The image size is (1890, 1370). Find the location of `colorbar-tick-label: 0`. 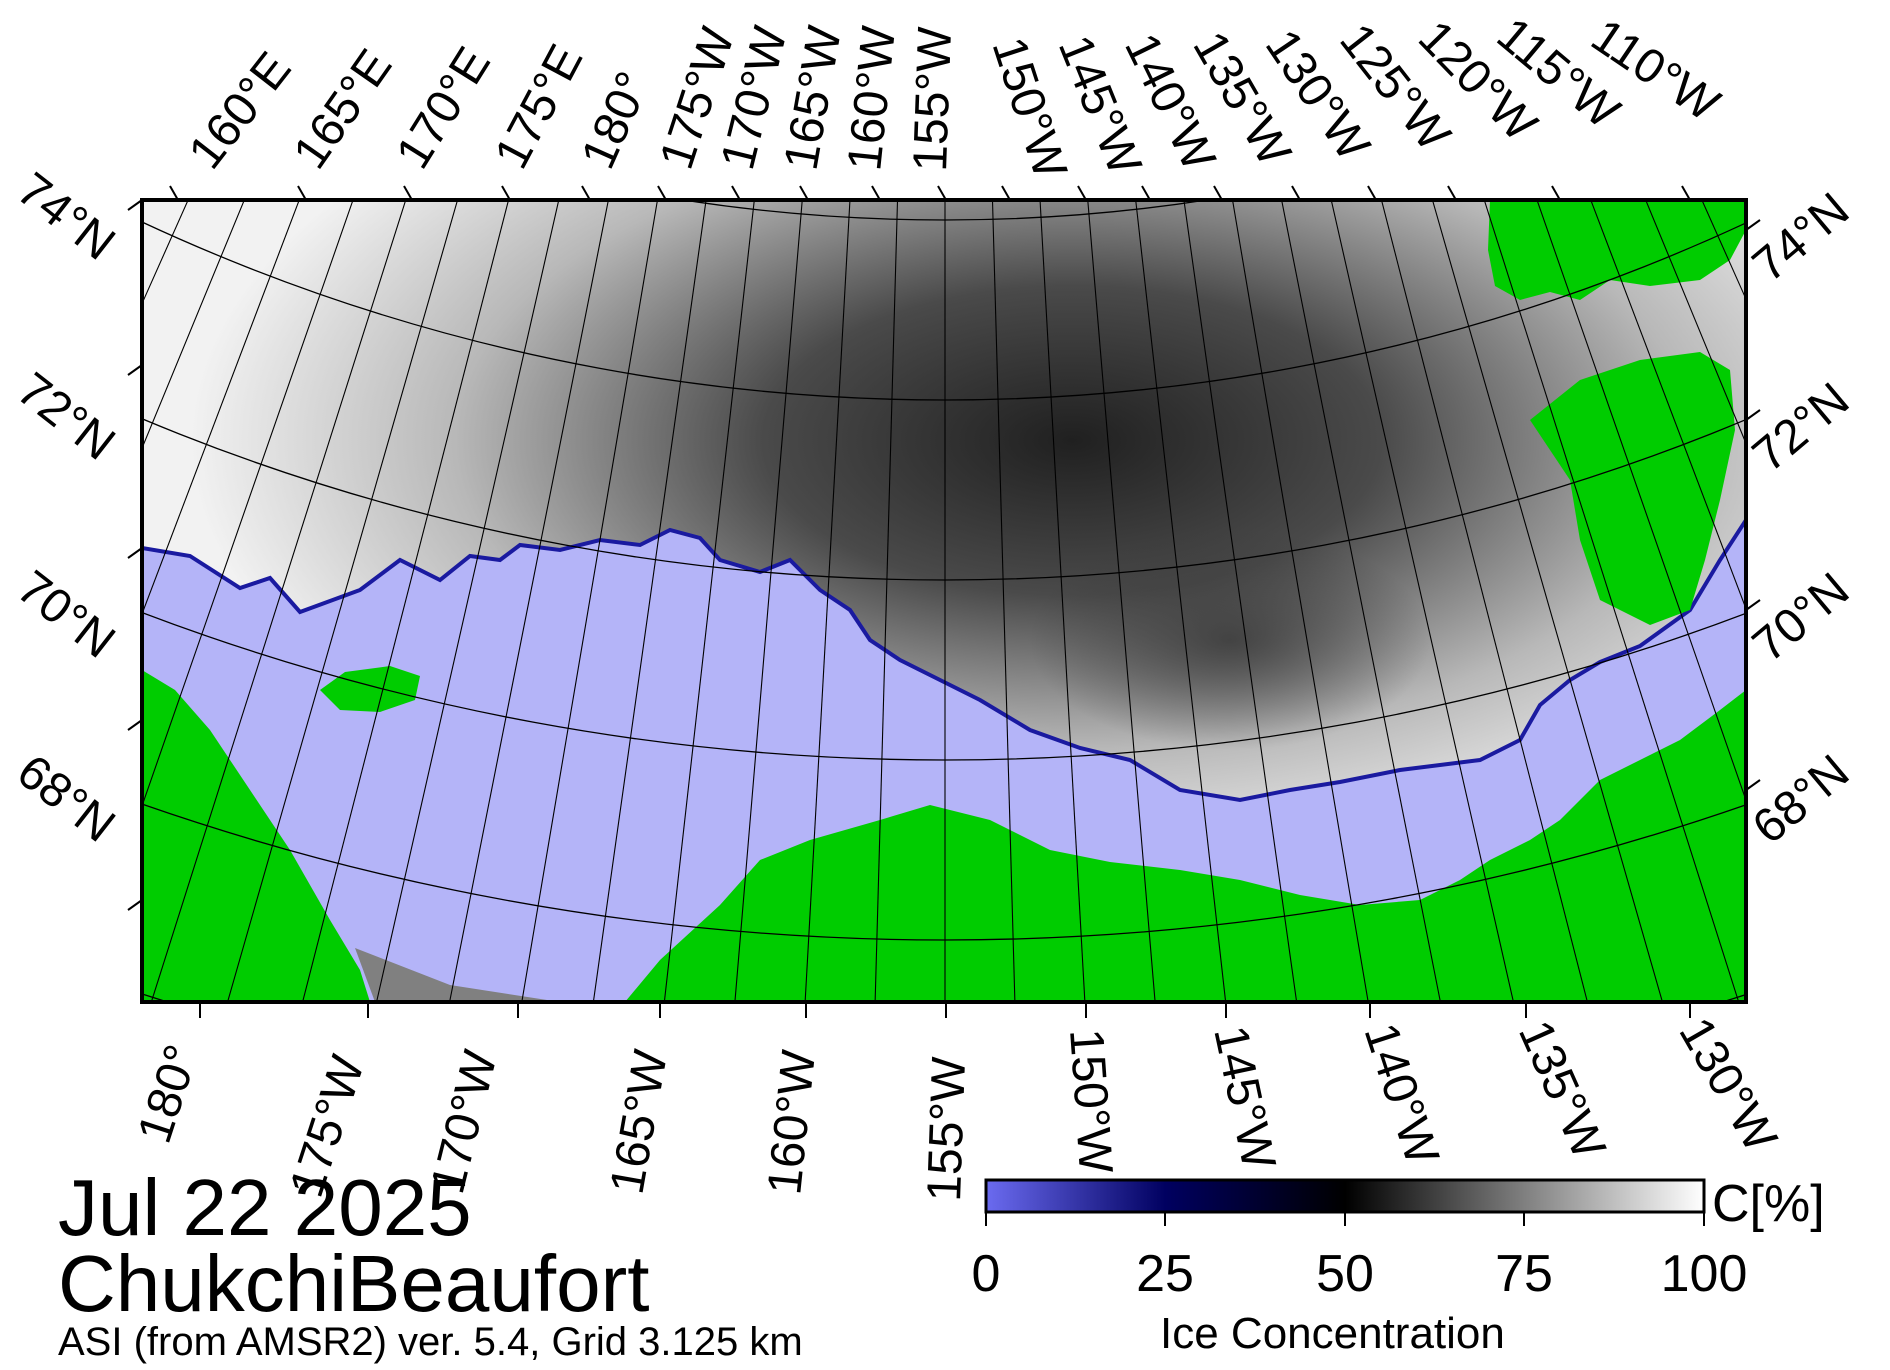

colorbar-tick-label: 0 is located at coordinates (986, 1274).